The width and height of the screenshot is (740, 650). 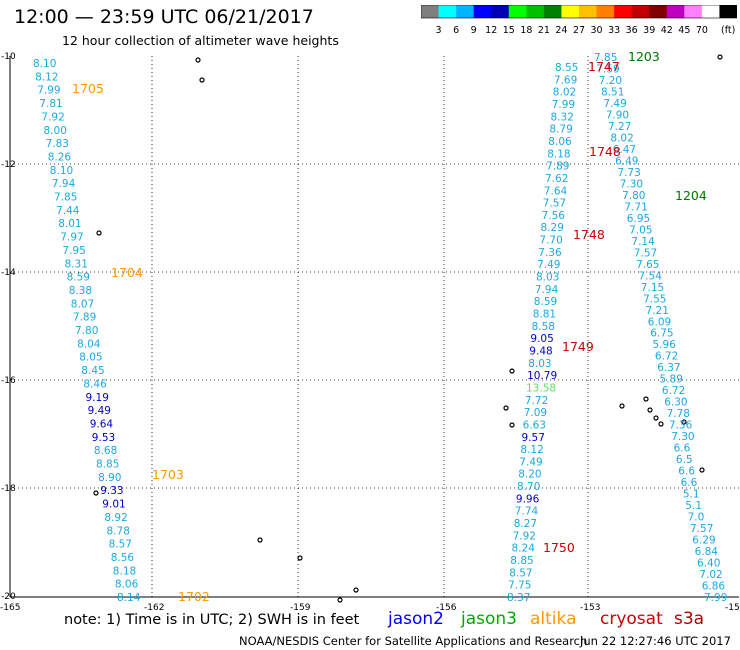 I want to click on wave-height-value: 7.85, so click(x=65, y=198).